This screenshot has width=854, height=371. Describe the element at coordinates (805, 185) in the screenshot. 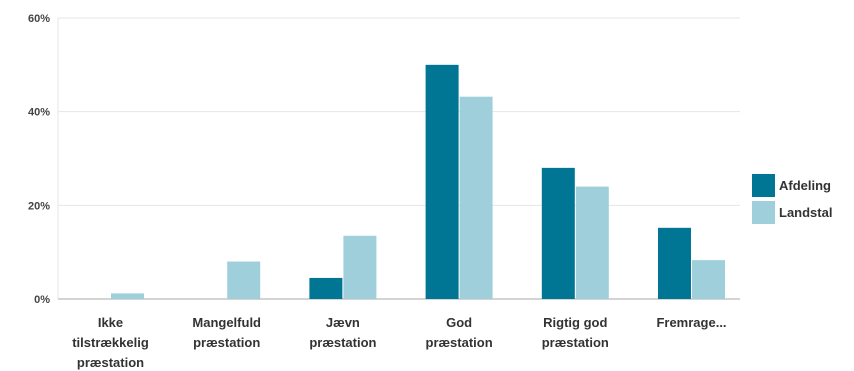

I see `legend-label-afdeling: Afdeling` at that location.